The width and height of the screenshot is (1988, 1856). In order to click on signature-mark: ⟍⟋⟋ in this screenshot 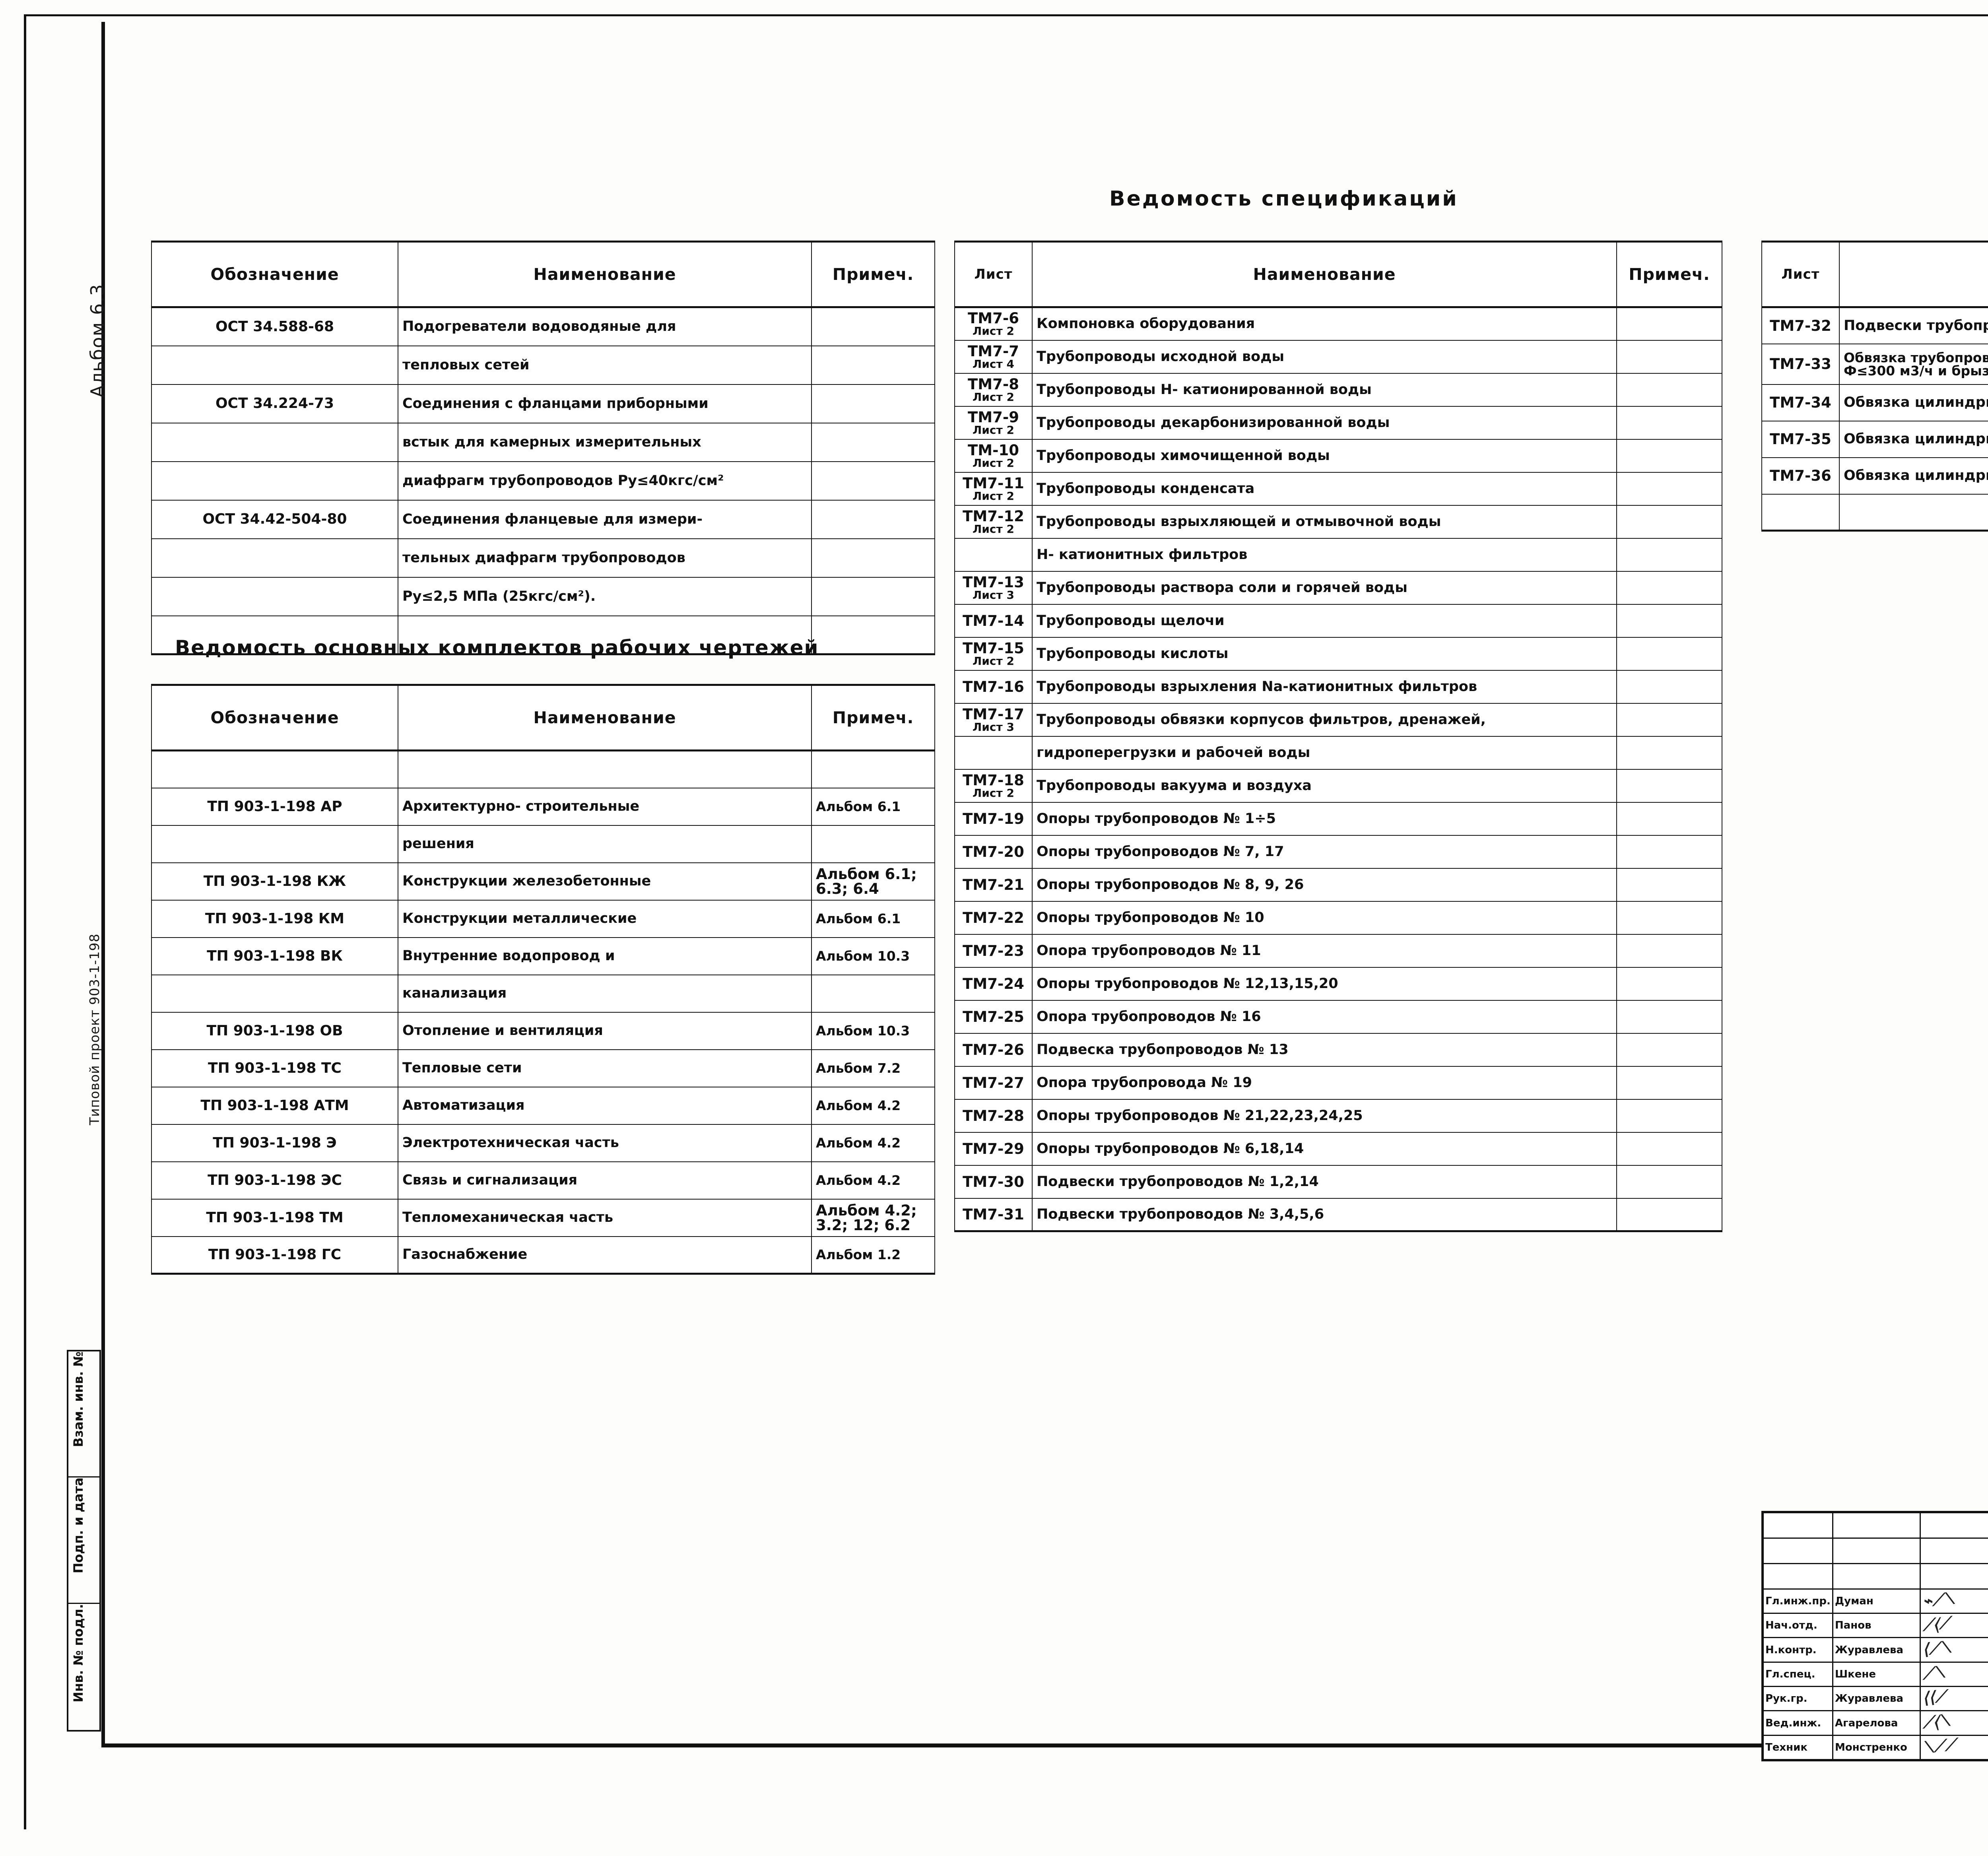, I will do `click(1939, 1746)`.